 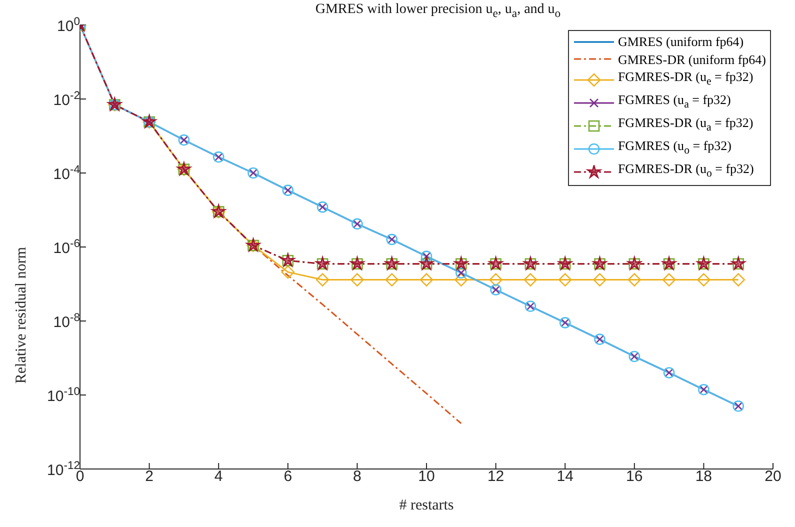 I want to click on legend-label: GMRES (uniform fp64), so click(x=681, y=41).